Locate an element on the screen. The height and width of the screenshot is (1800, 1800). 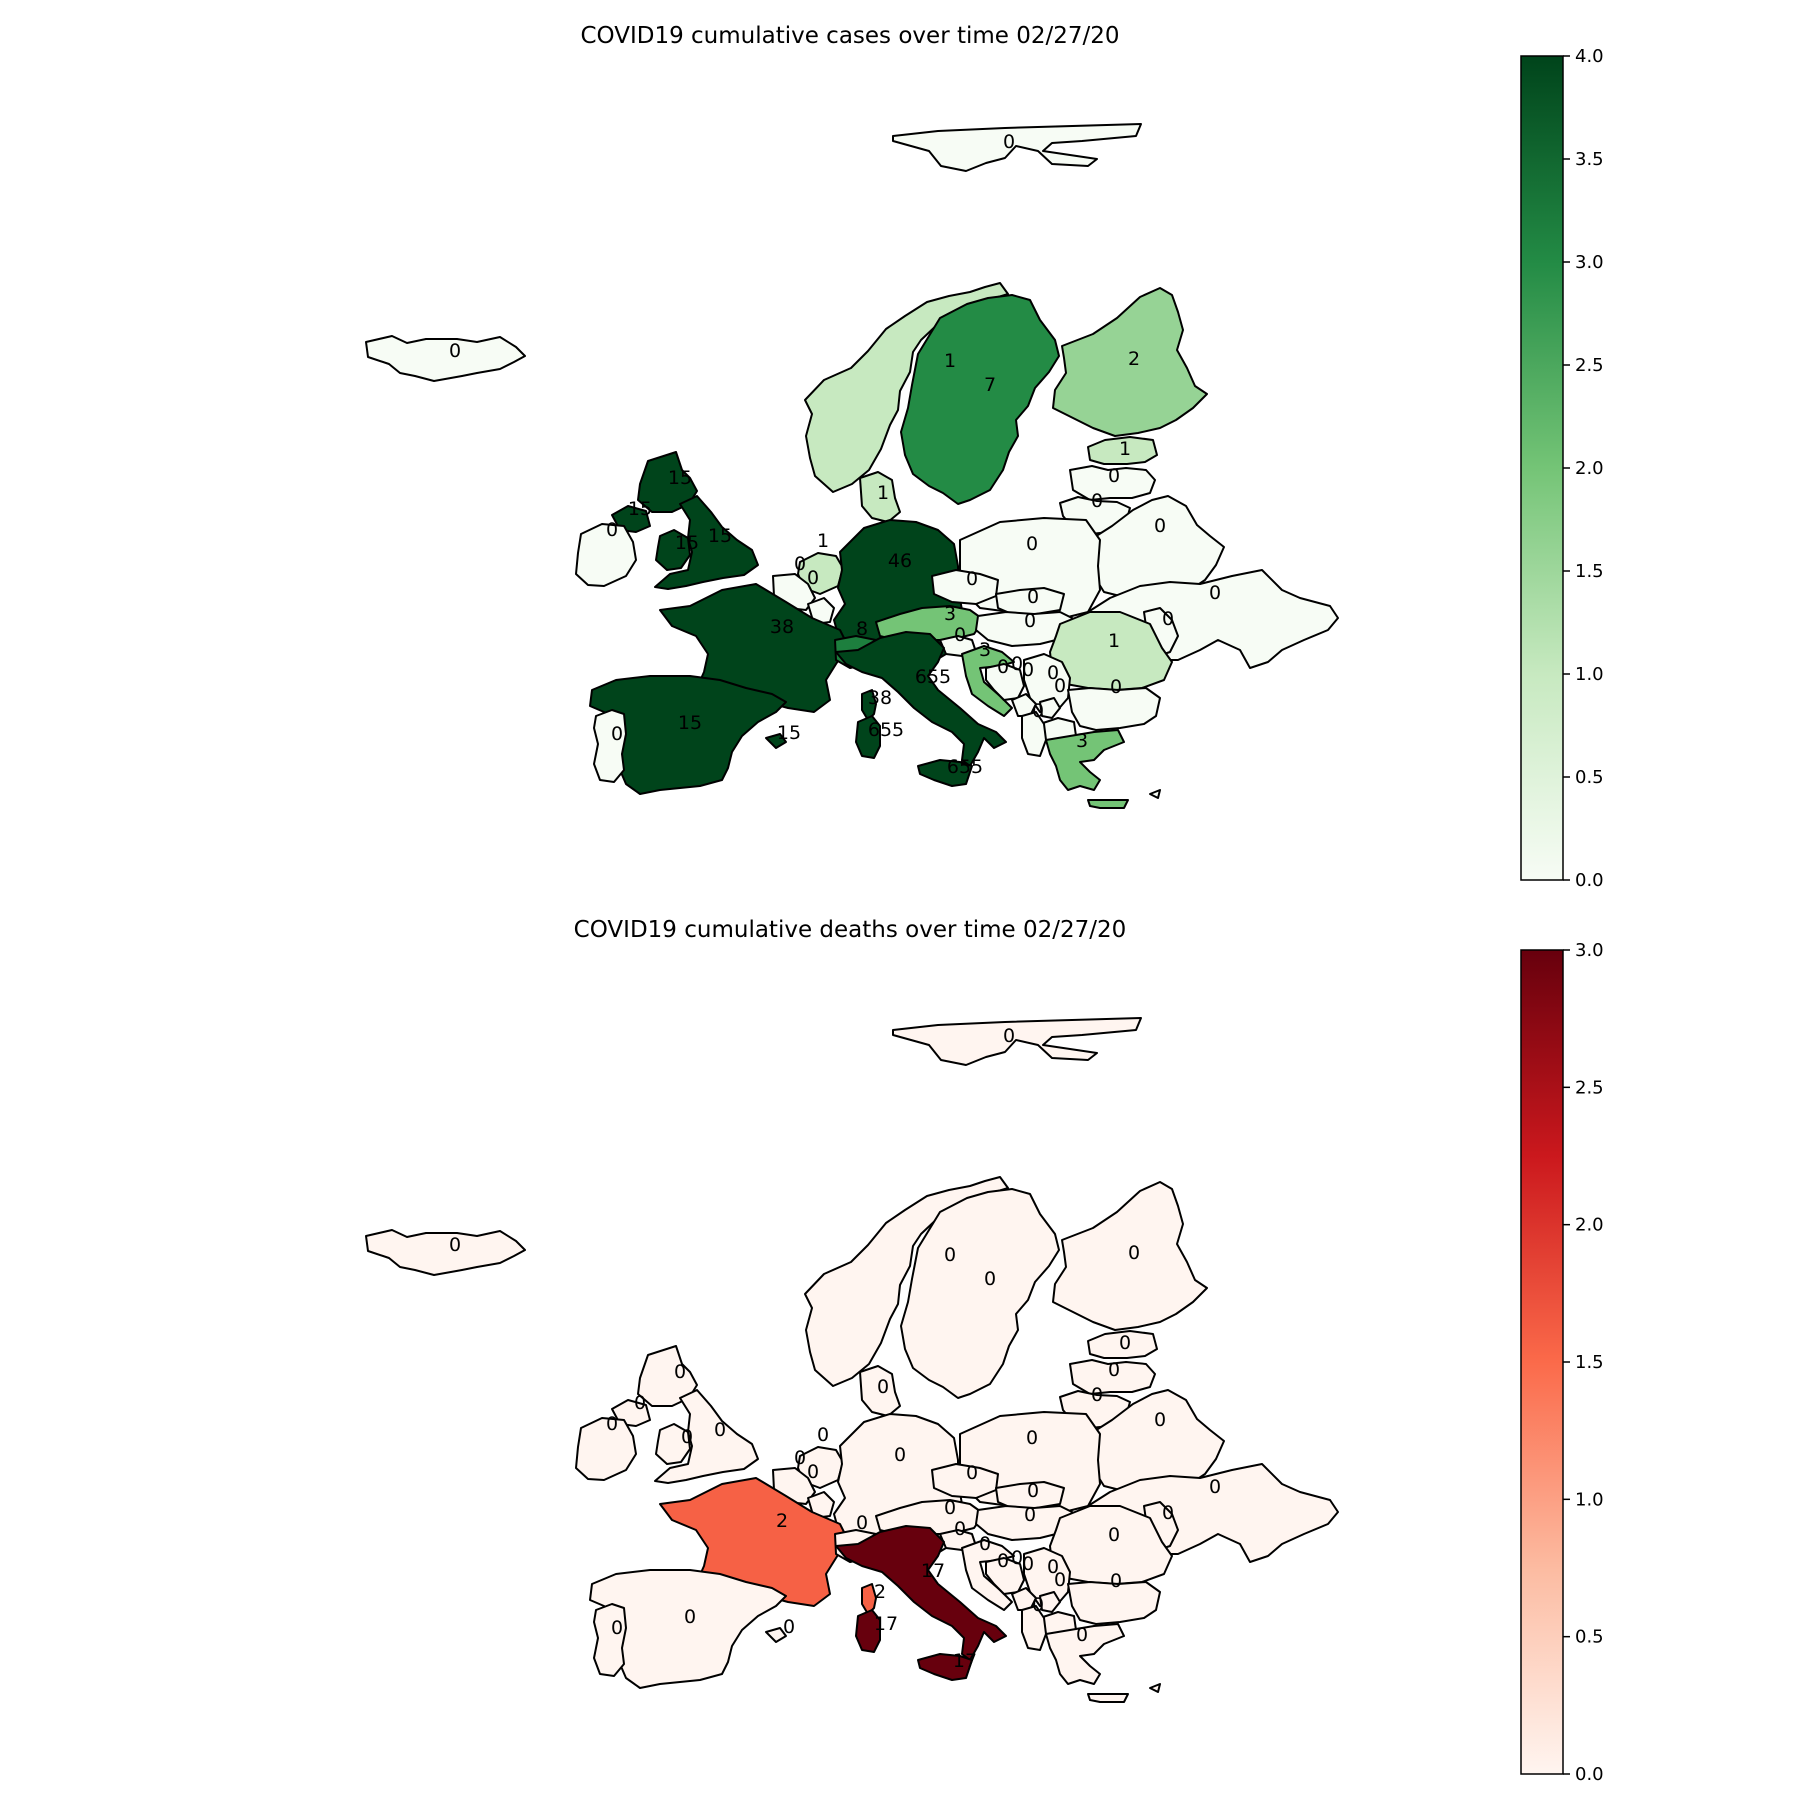
deaths-colorbar-tick-label: 1.0 is located at coordinates (1589, 1499).